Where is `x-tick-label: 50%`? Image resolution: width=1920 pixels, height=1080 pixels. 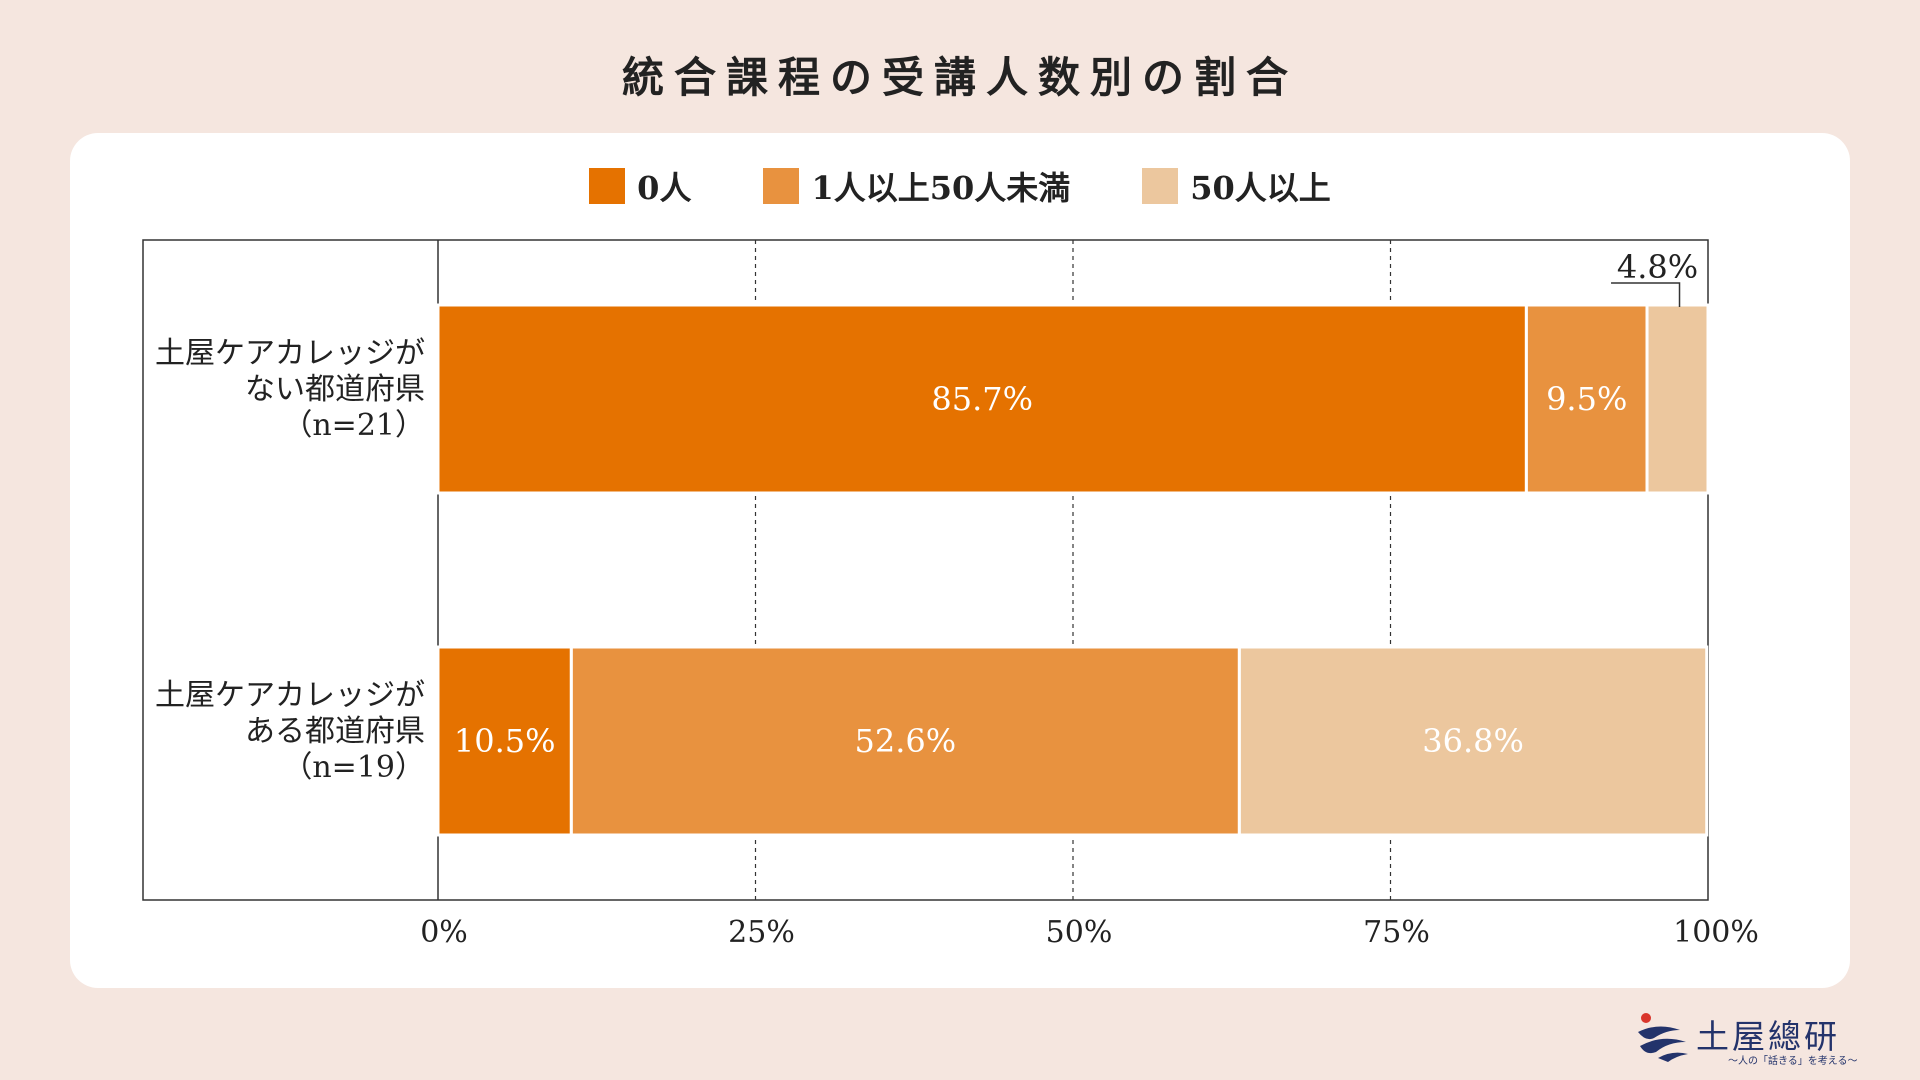 x-tick-label: 50% is located at coordinates (1079, 932).